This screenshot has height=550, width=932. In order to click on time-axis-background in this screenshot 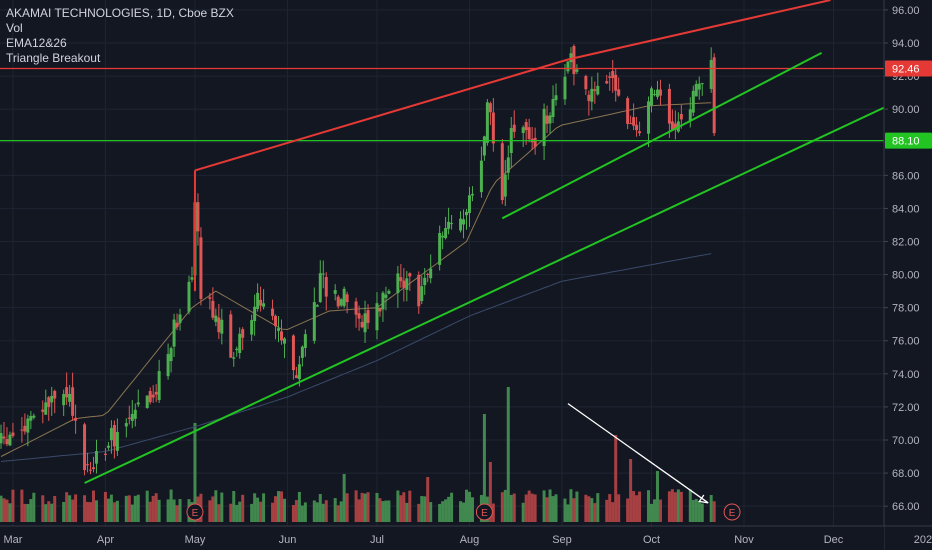, I will do `click(442, 538)`.